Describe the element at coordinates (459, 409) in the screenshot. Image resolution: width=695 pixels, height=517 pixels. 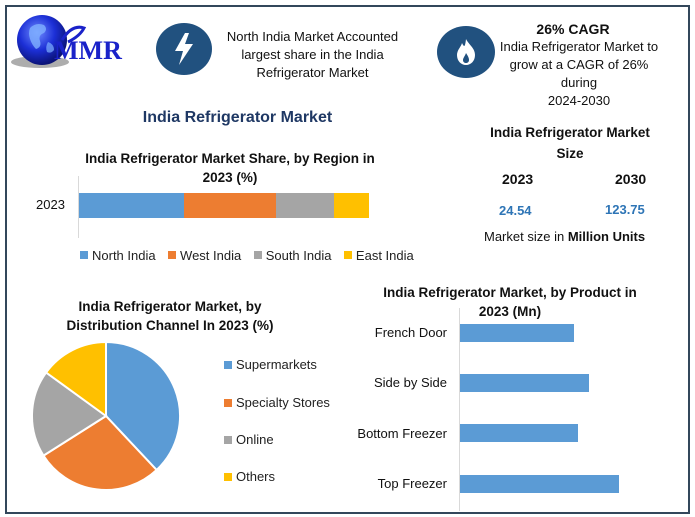
I see `product-chart-axis` at that location.